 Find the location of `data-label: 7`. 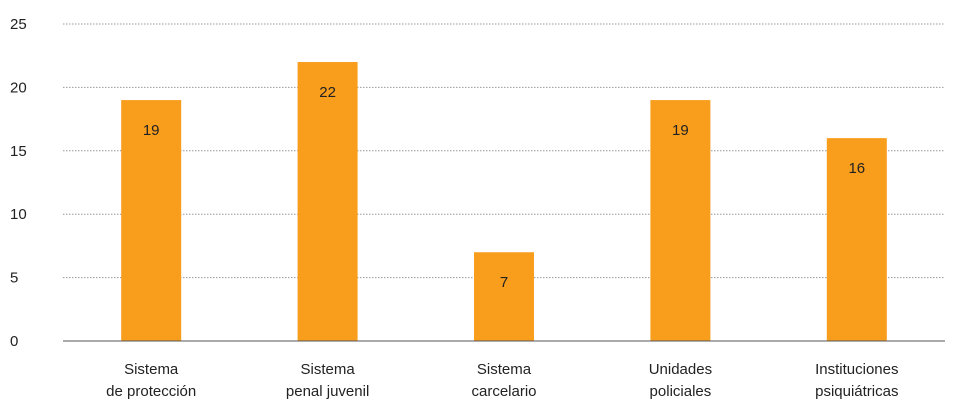

data-label: 7 is located at coordinates (504, 282).